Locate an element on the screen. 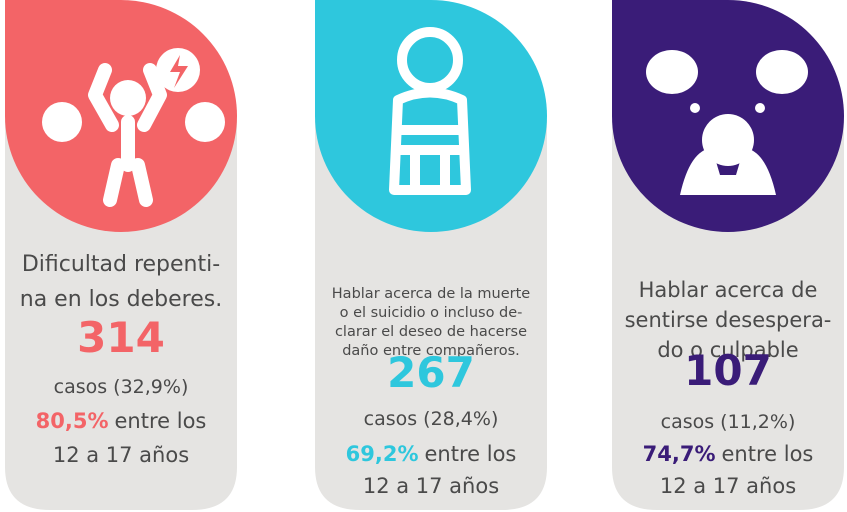  case-number: 314 is located at coordinates (121, 337).